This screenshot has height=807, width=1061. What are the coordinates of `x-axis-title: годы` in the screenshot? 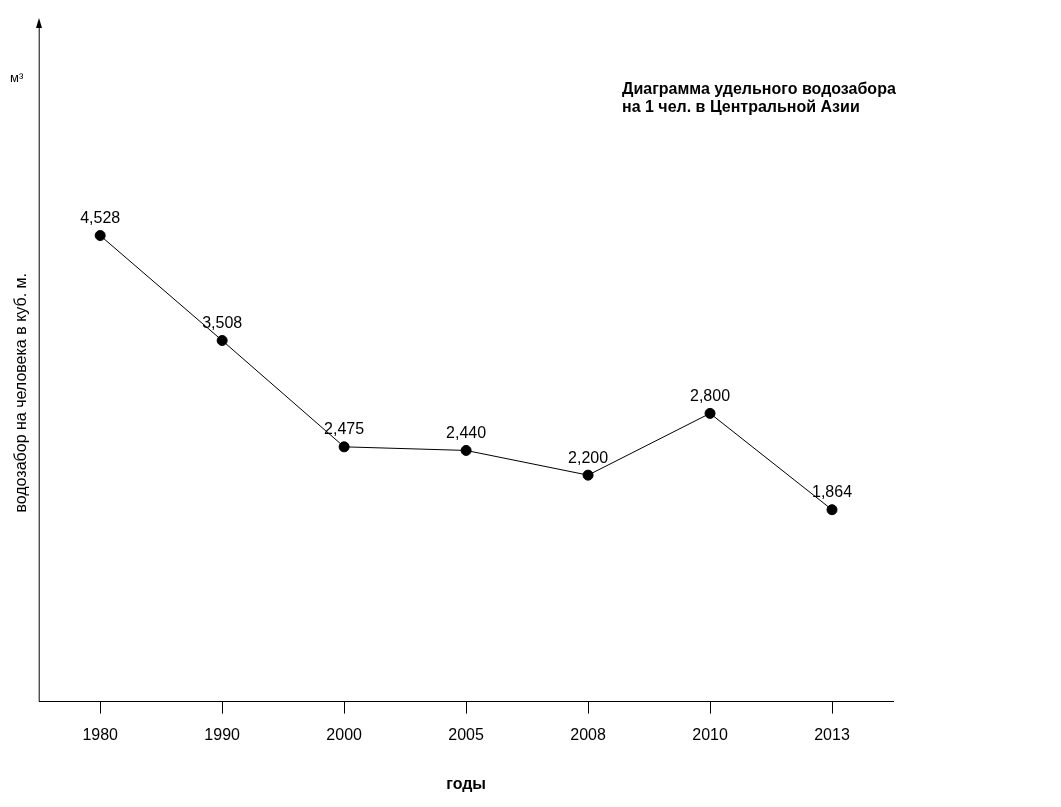 It's located at (466, 783).